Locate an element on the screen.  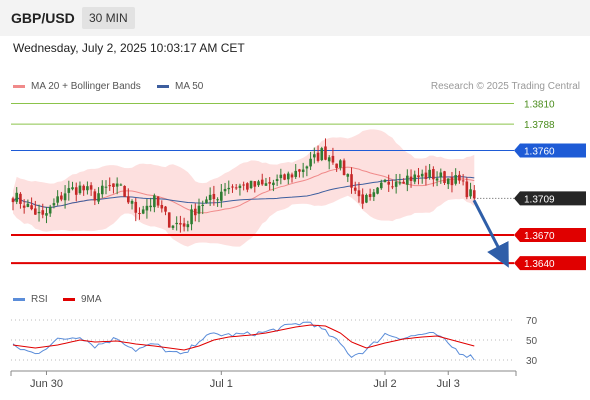
legend-rsi-label: RSI is located at coordinates (39, 299).